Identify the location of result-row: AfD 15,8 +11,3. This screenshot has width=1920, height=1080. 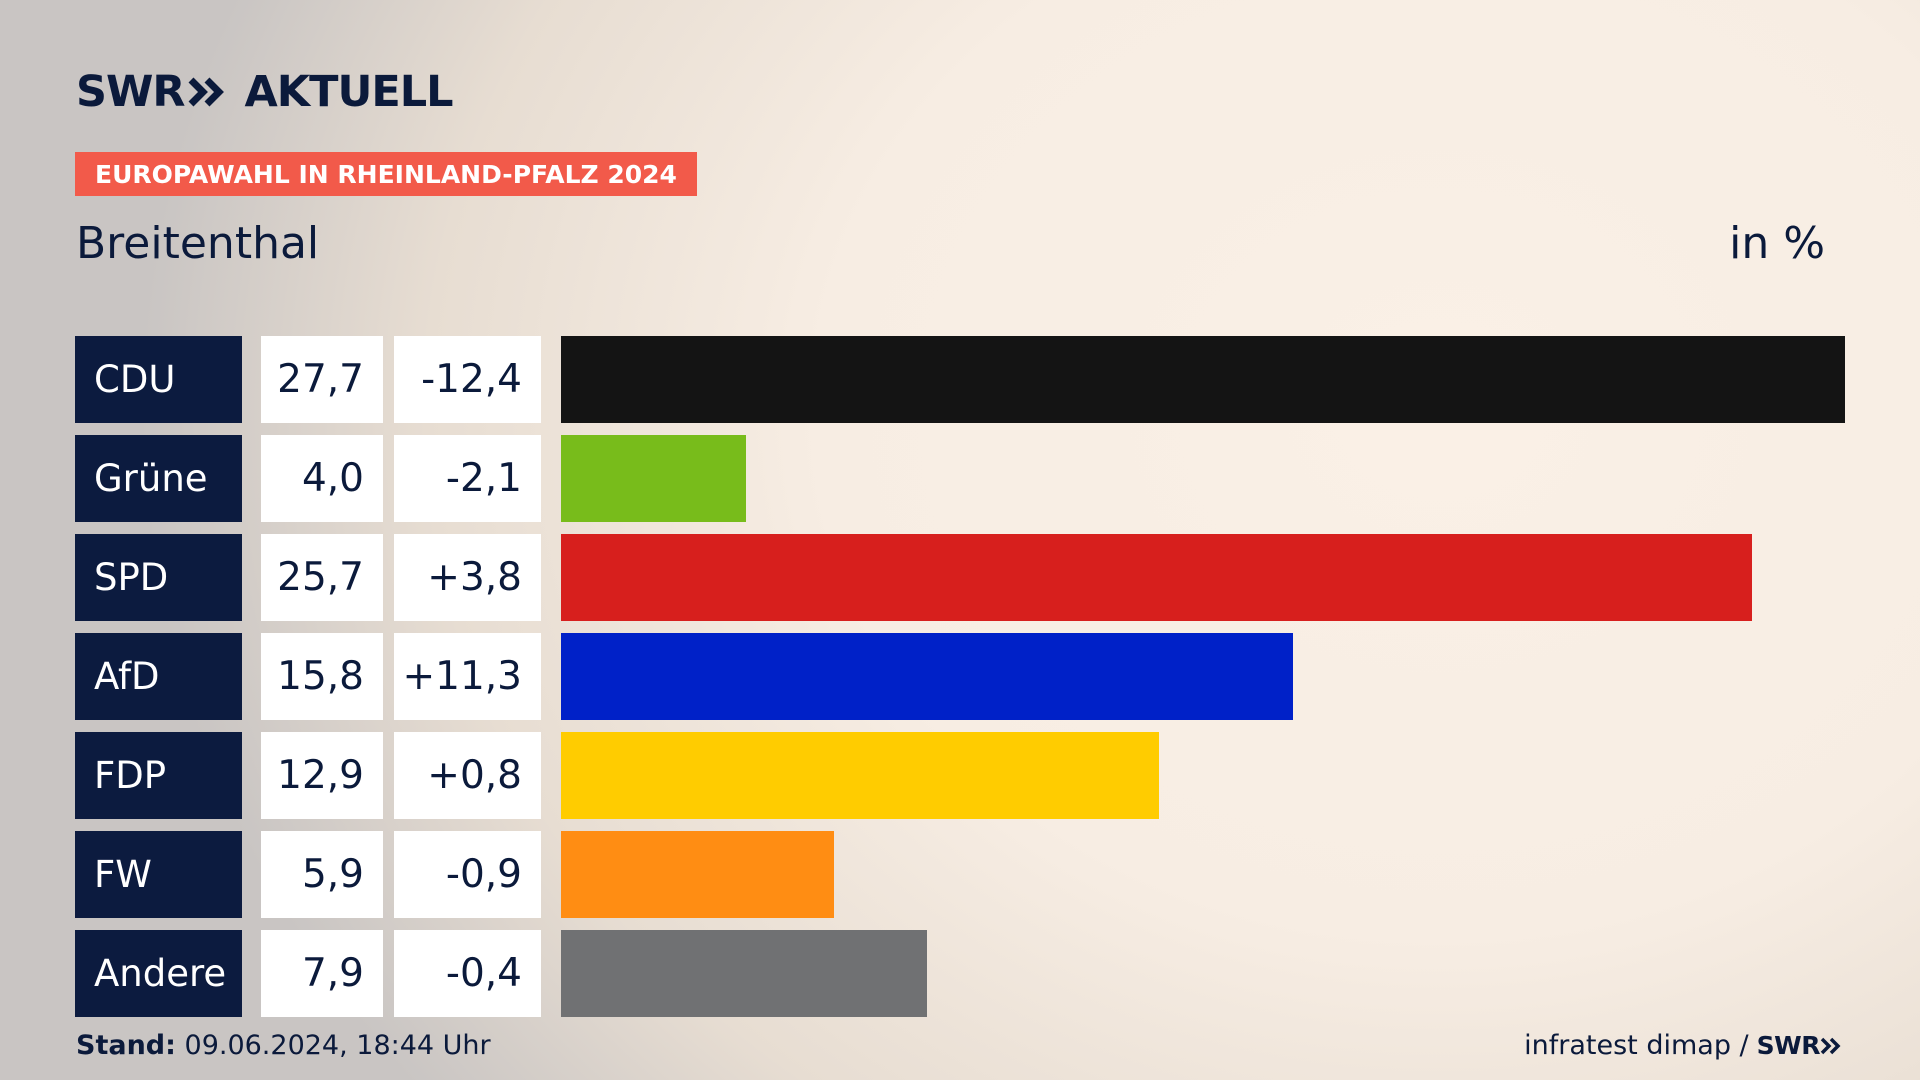
(960, 676).